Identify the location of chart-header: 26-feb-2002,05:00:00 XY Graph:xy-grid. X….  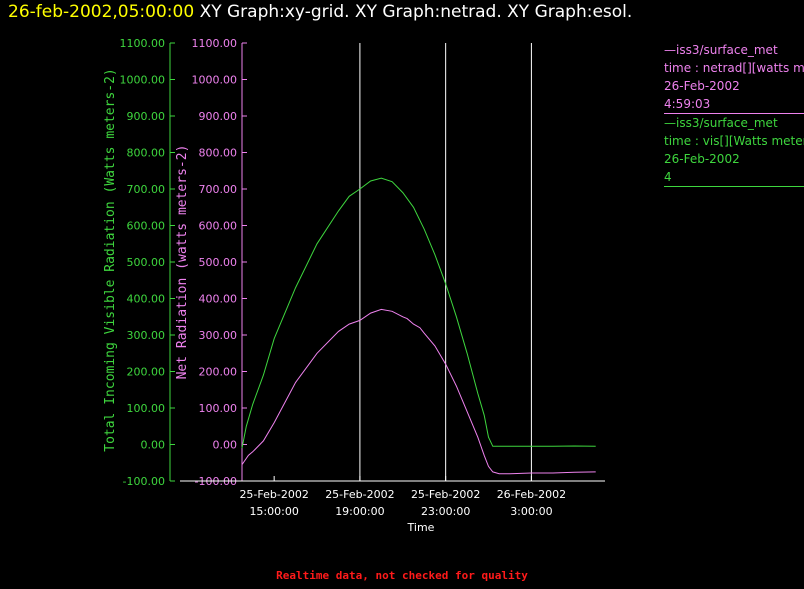
(320, 12).